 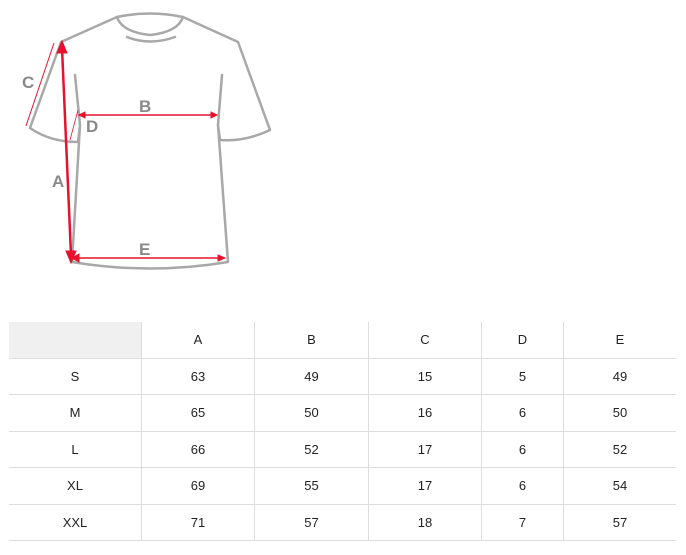 What do you see at coordinates (75, 413) in the screenshot?
I see `size-label: M` at bounding box center [75, 413].